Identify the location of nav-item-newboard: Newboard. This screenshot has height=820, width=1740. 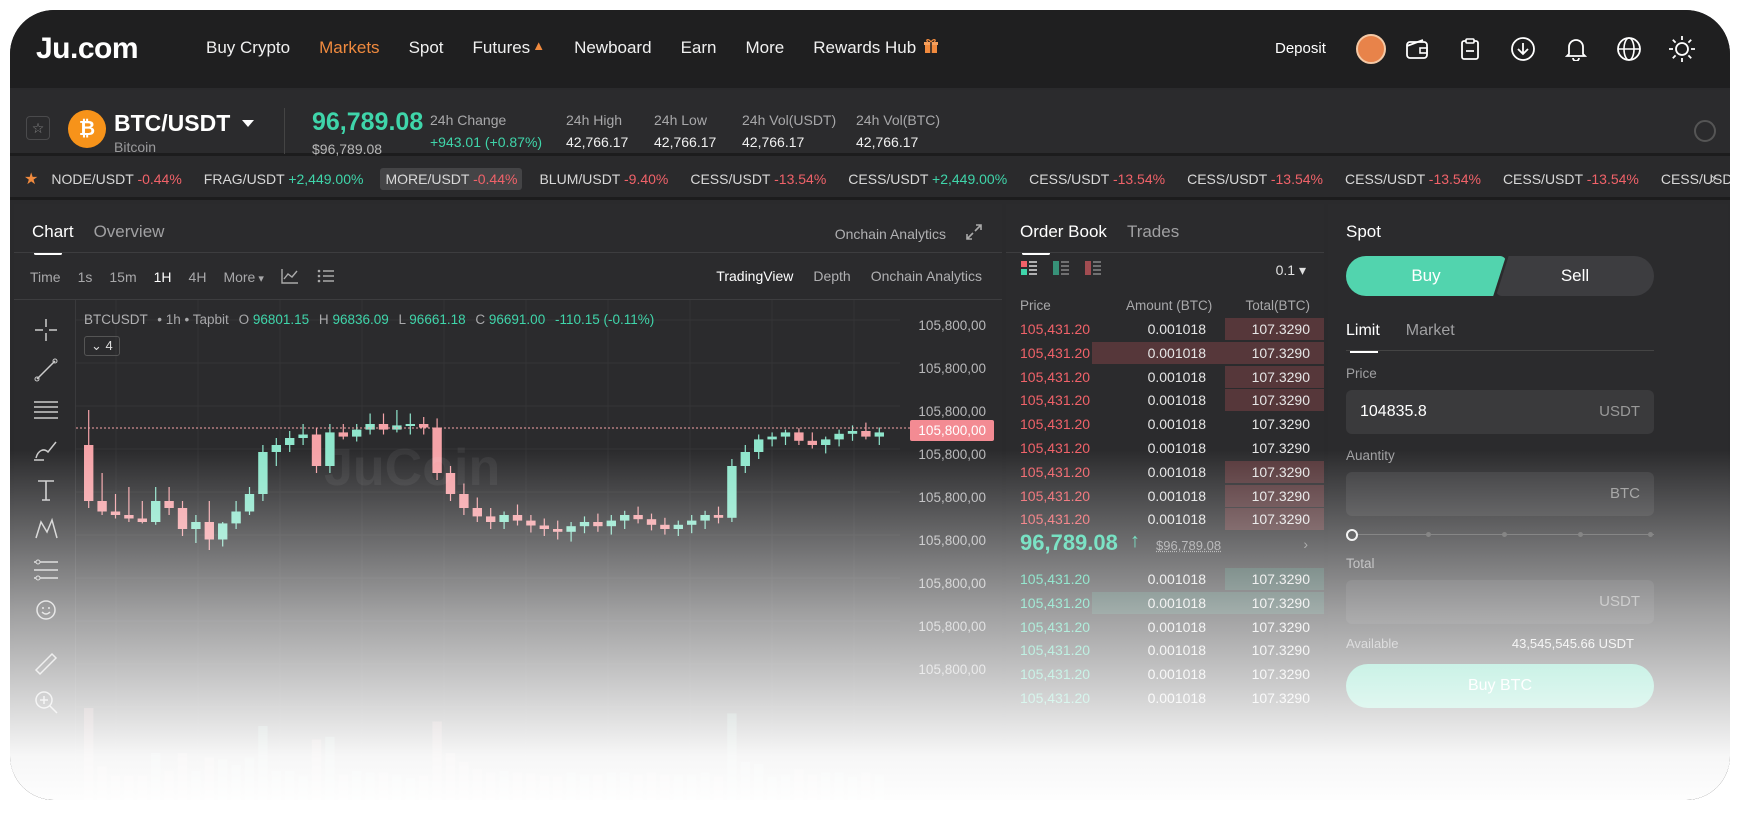
(613, 47).